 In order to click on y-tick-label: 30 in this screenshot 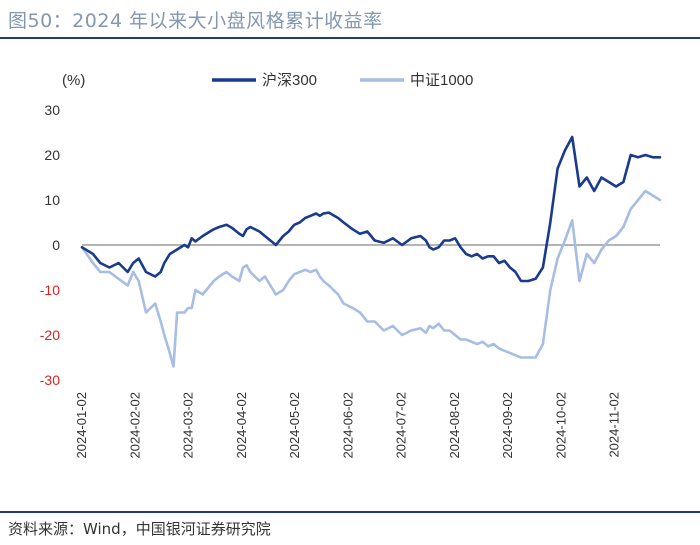, I will do `click(52, 110)`.